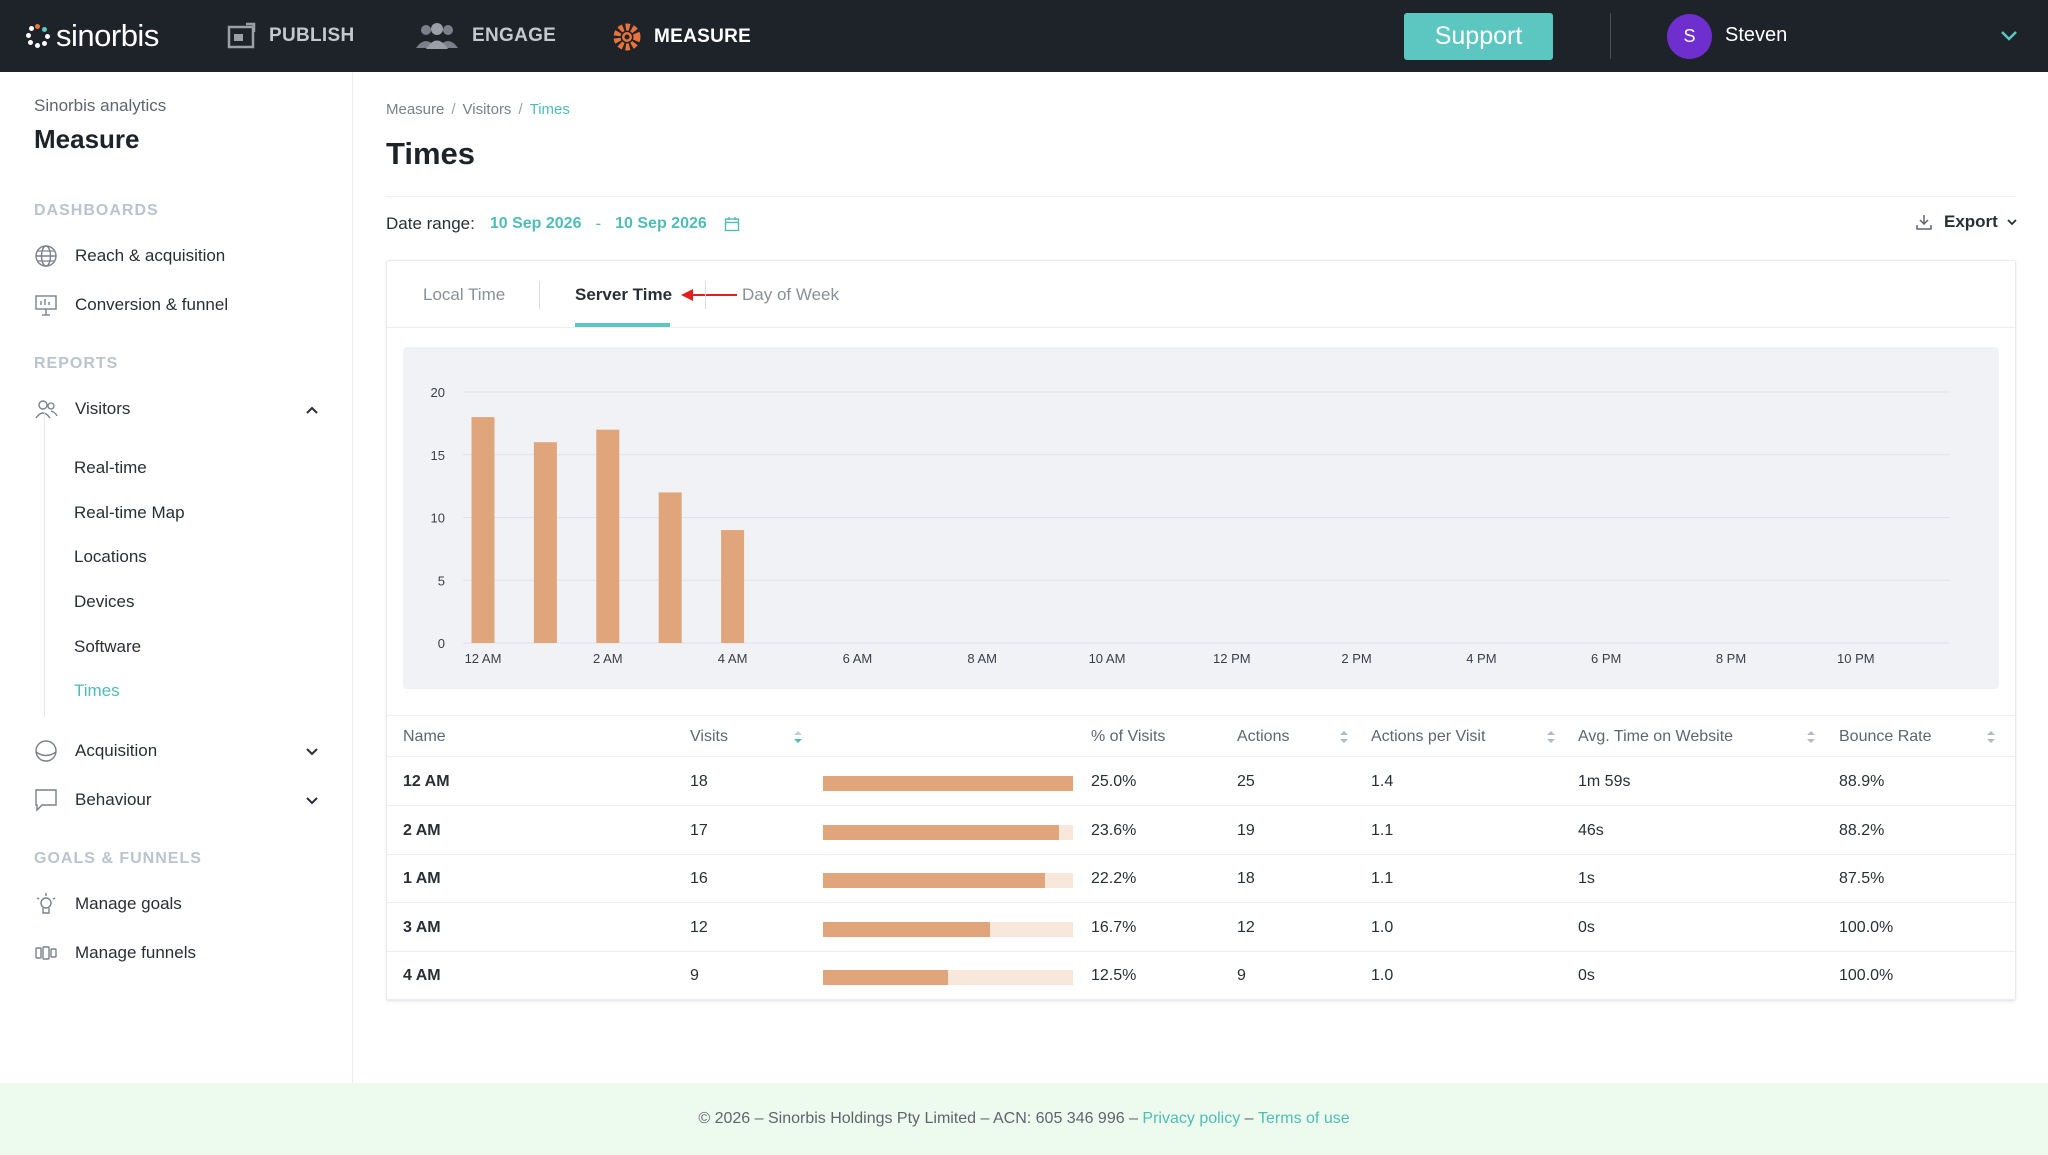 This screenshot has width=2048, height=1155. I want to click on sinorbis-logo: sinorbis, so click(92, 36).